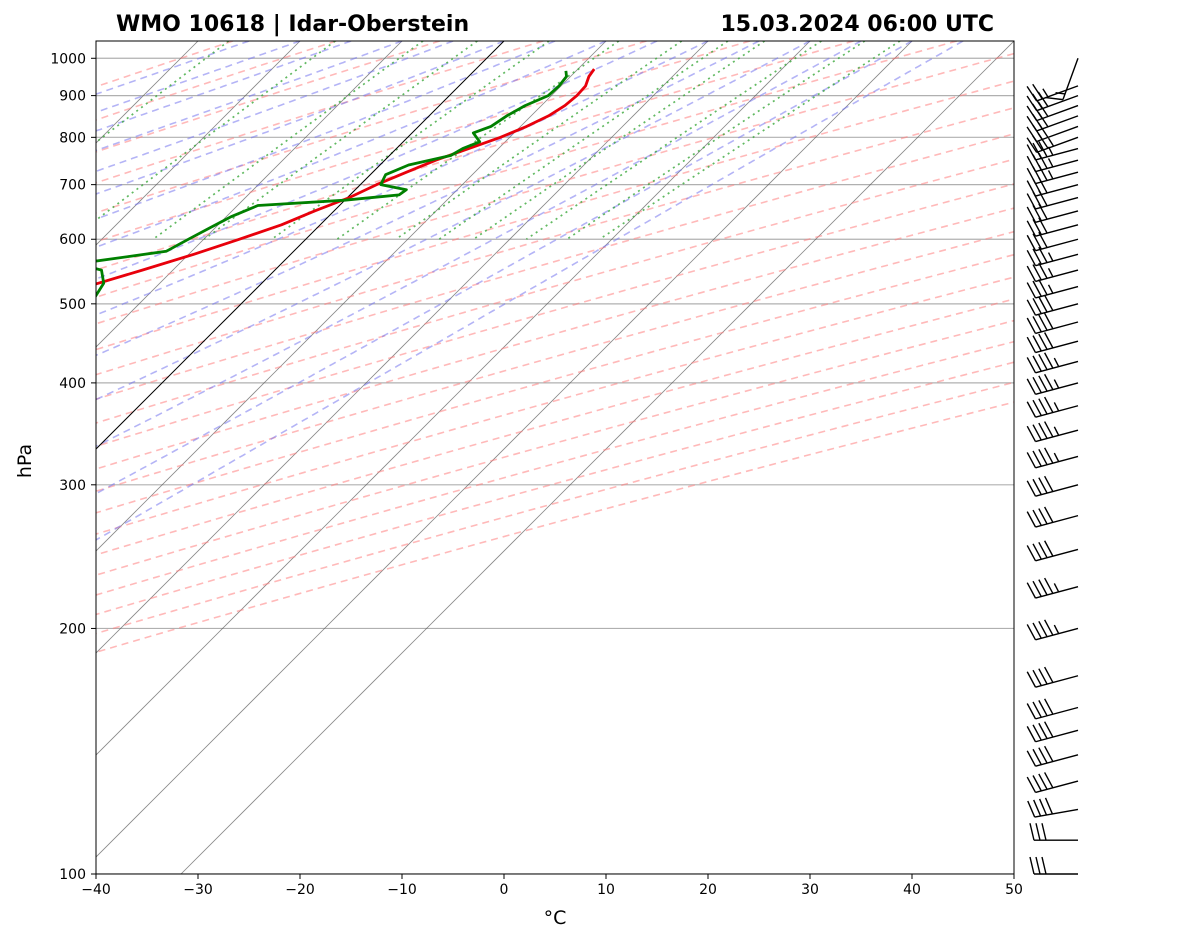 The width and height of the screenshot is (1181, 941). What do you see at coordinates (292, 24) in the screenshot?
I see `chart-title-station: WMO 10618 | Idar-Oberstein` at bounding box center [292, 24].